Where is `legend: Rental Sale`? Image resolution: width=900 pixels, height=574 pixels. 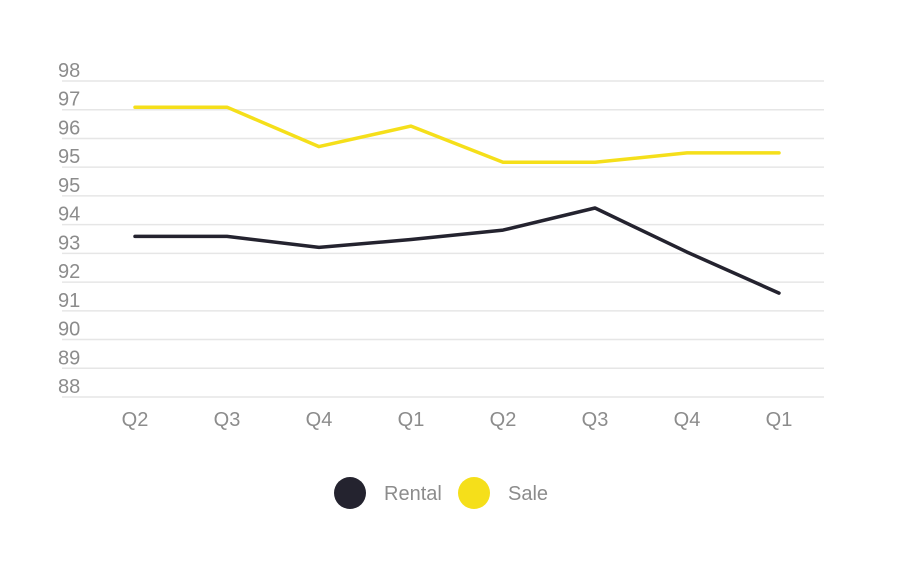
legend: Rental Sale is located at coordinates (441, 493).